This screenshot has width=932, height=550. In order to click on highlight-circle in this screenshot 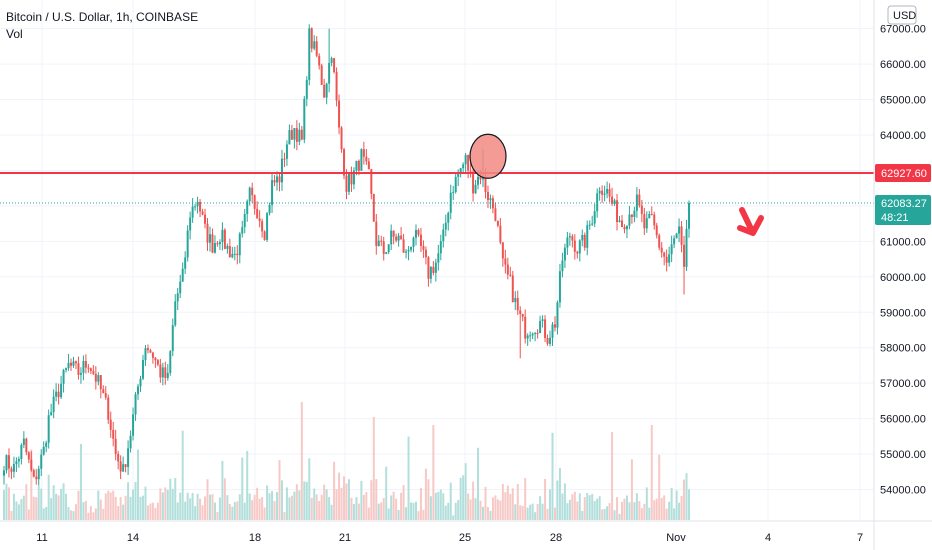, I will do `click(488, 156)`.